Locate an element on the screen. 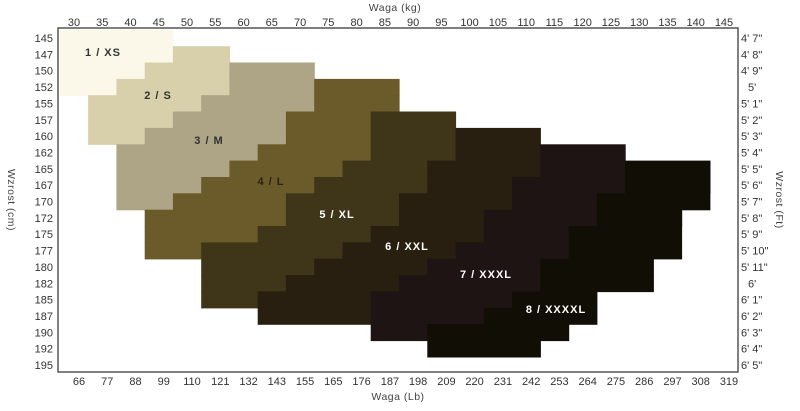 This screenshot has height=411, width=800. ft-tick-label: 5' 5" is located at coordinates (751, 170).